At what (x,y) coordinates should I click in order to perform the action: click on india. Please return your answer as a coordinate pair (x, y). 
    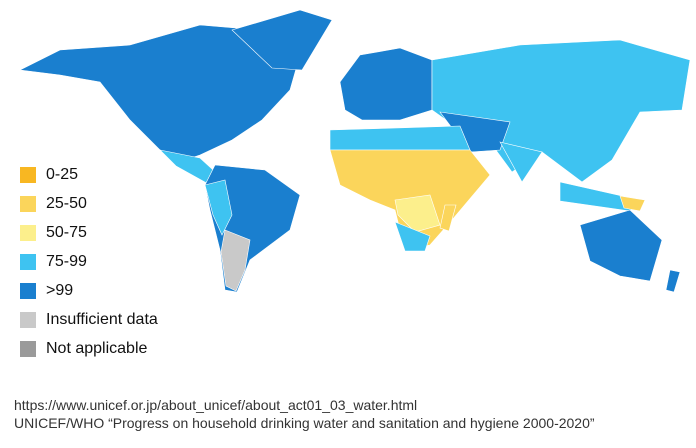
    Looking at the image, I should click on (521, 162).